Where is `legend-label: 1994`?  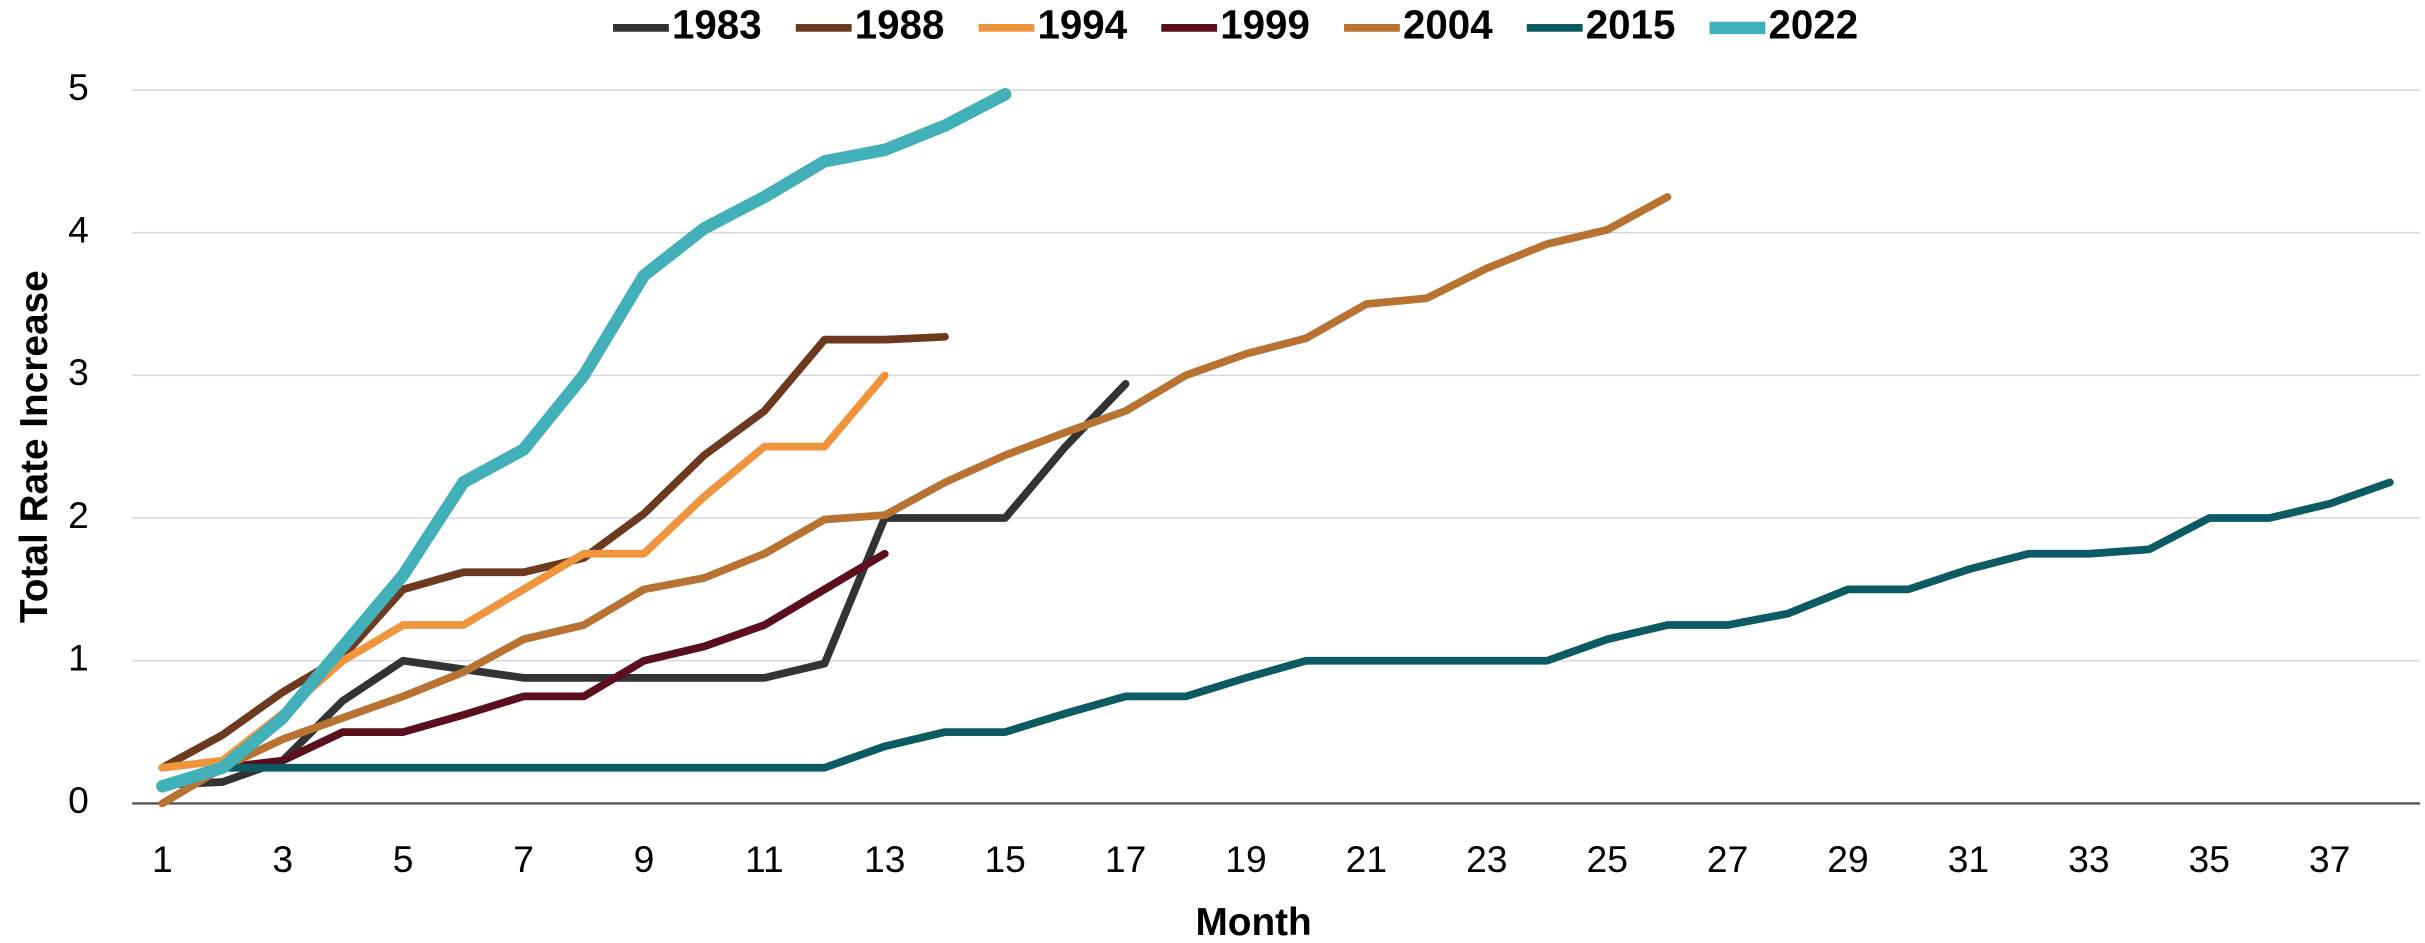
legend-label: 1994 is located at coordinates (1082, 25).